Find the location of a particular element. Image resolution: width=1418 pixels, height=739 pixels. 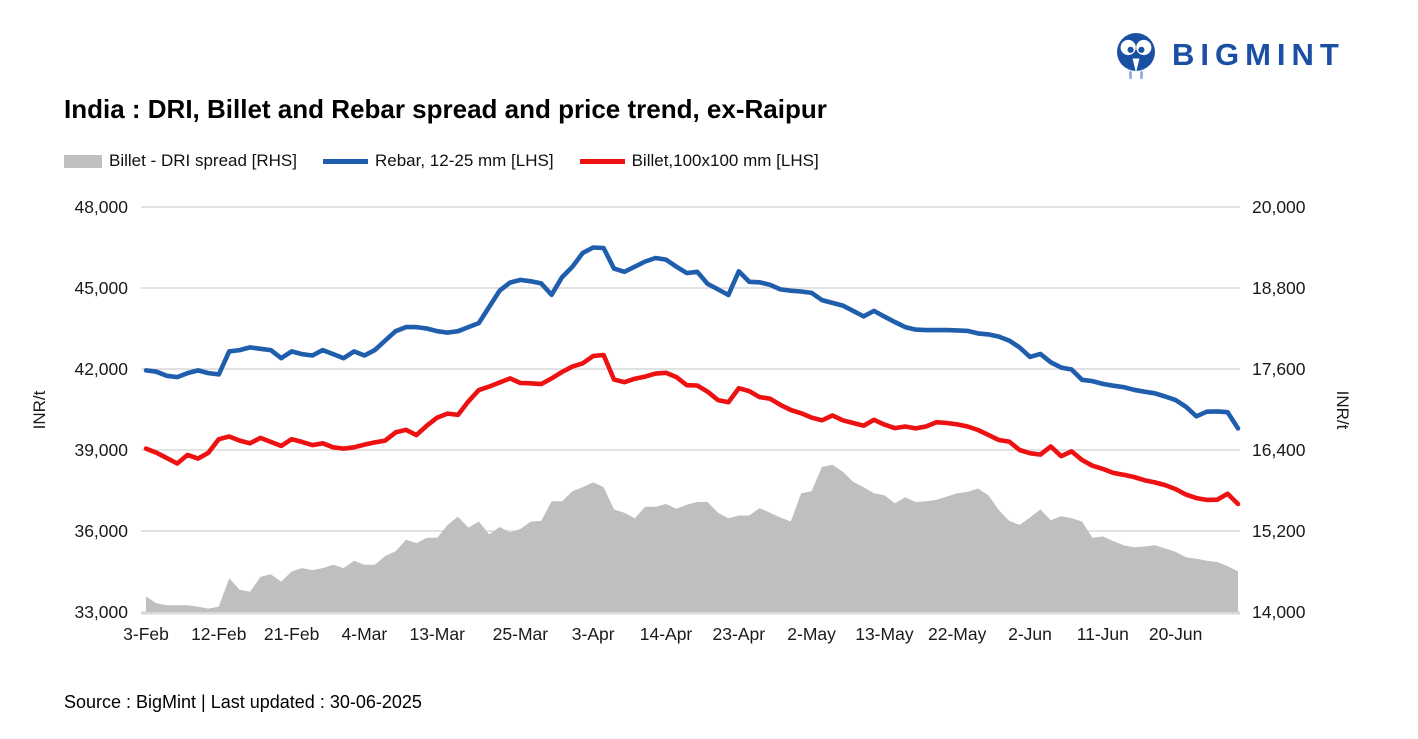

legend-label: Rebar, 12-25 mm [LHS] is located at coordinates (464, 160).